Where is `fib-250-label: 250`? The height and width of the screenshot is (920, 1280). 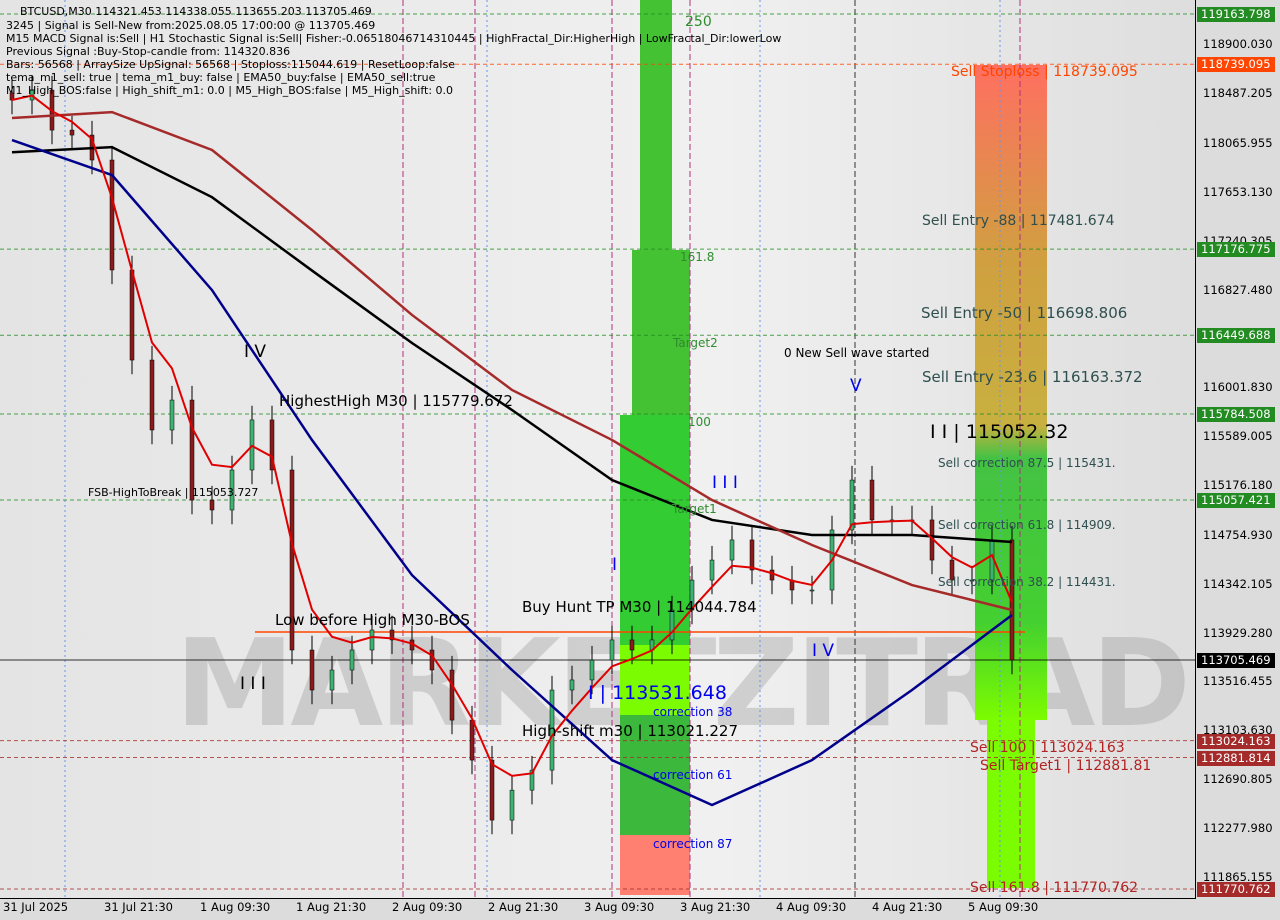 fib-250-label: 250 is located at coordinates (698, 22).